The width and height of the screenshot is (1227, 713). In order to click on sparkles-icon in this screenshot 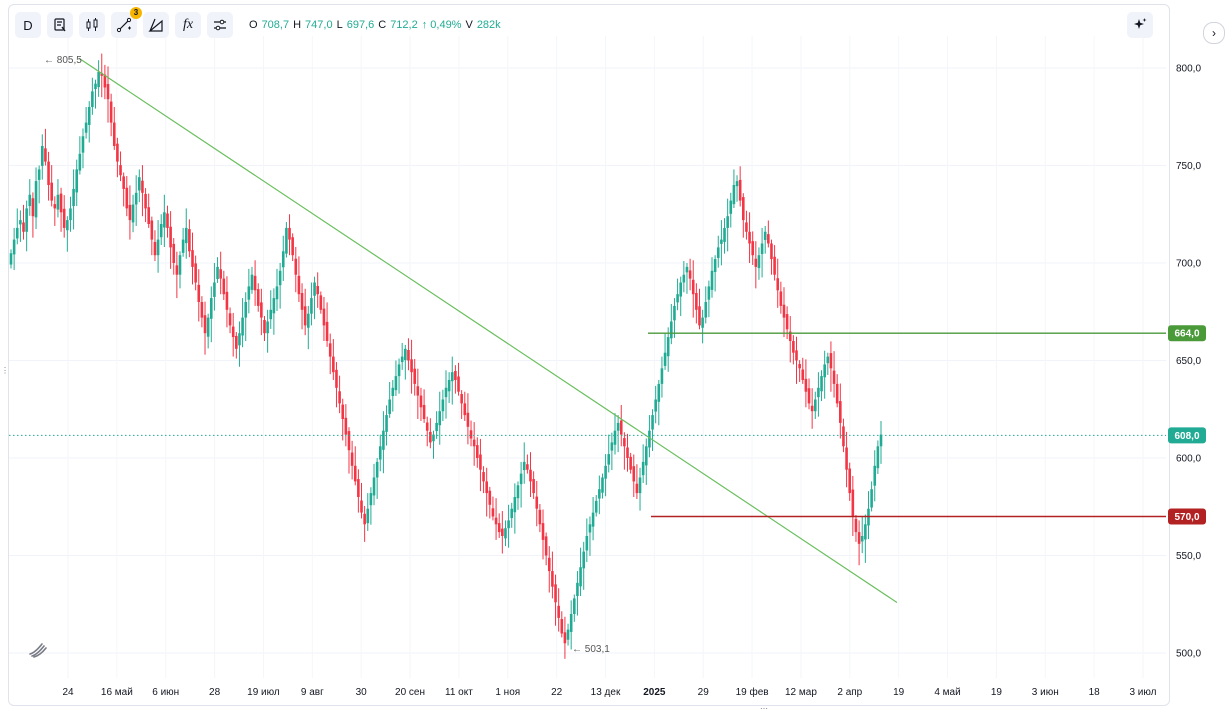, I will do `click(1140, 23)`.